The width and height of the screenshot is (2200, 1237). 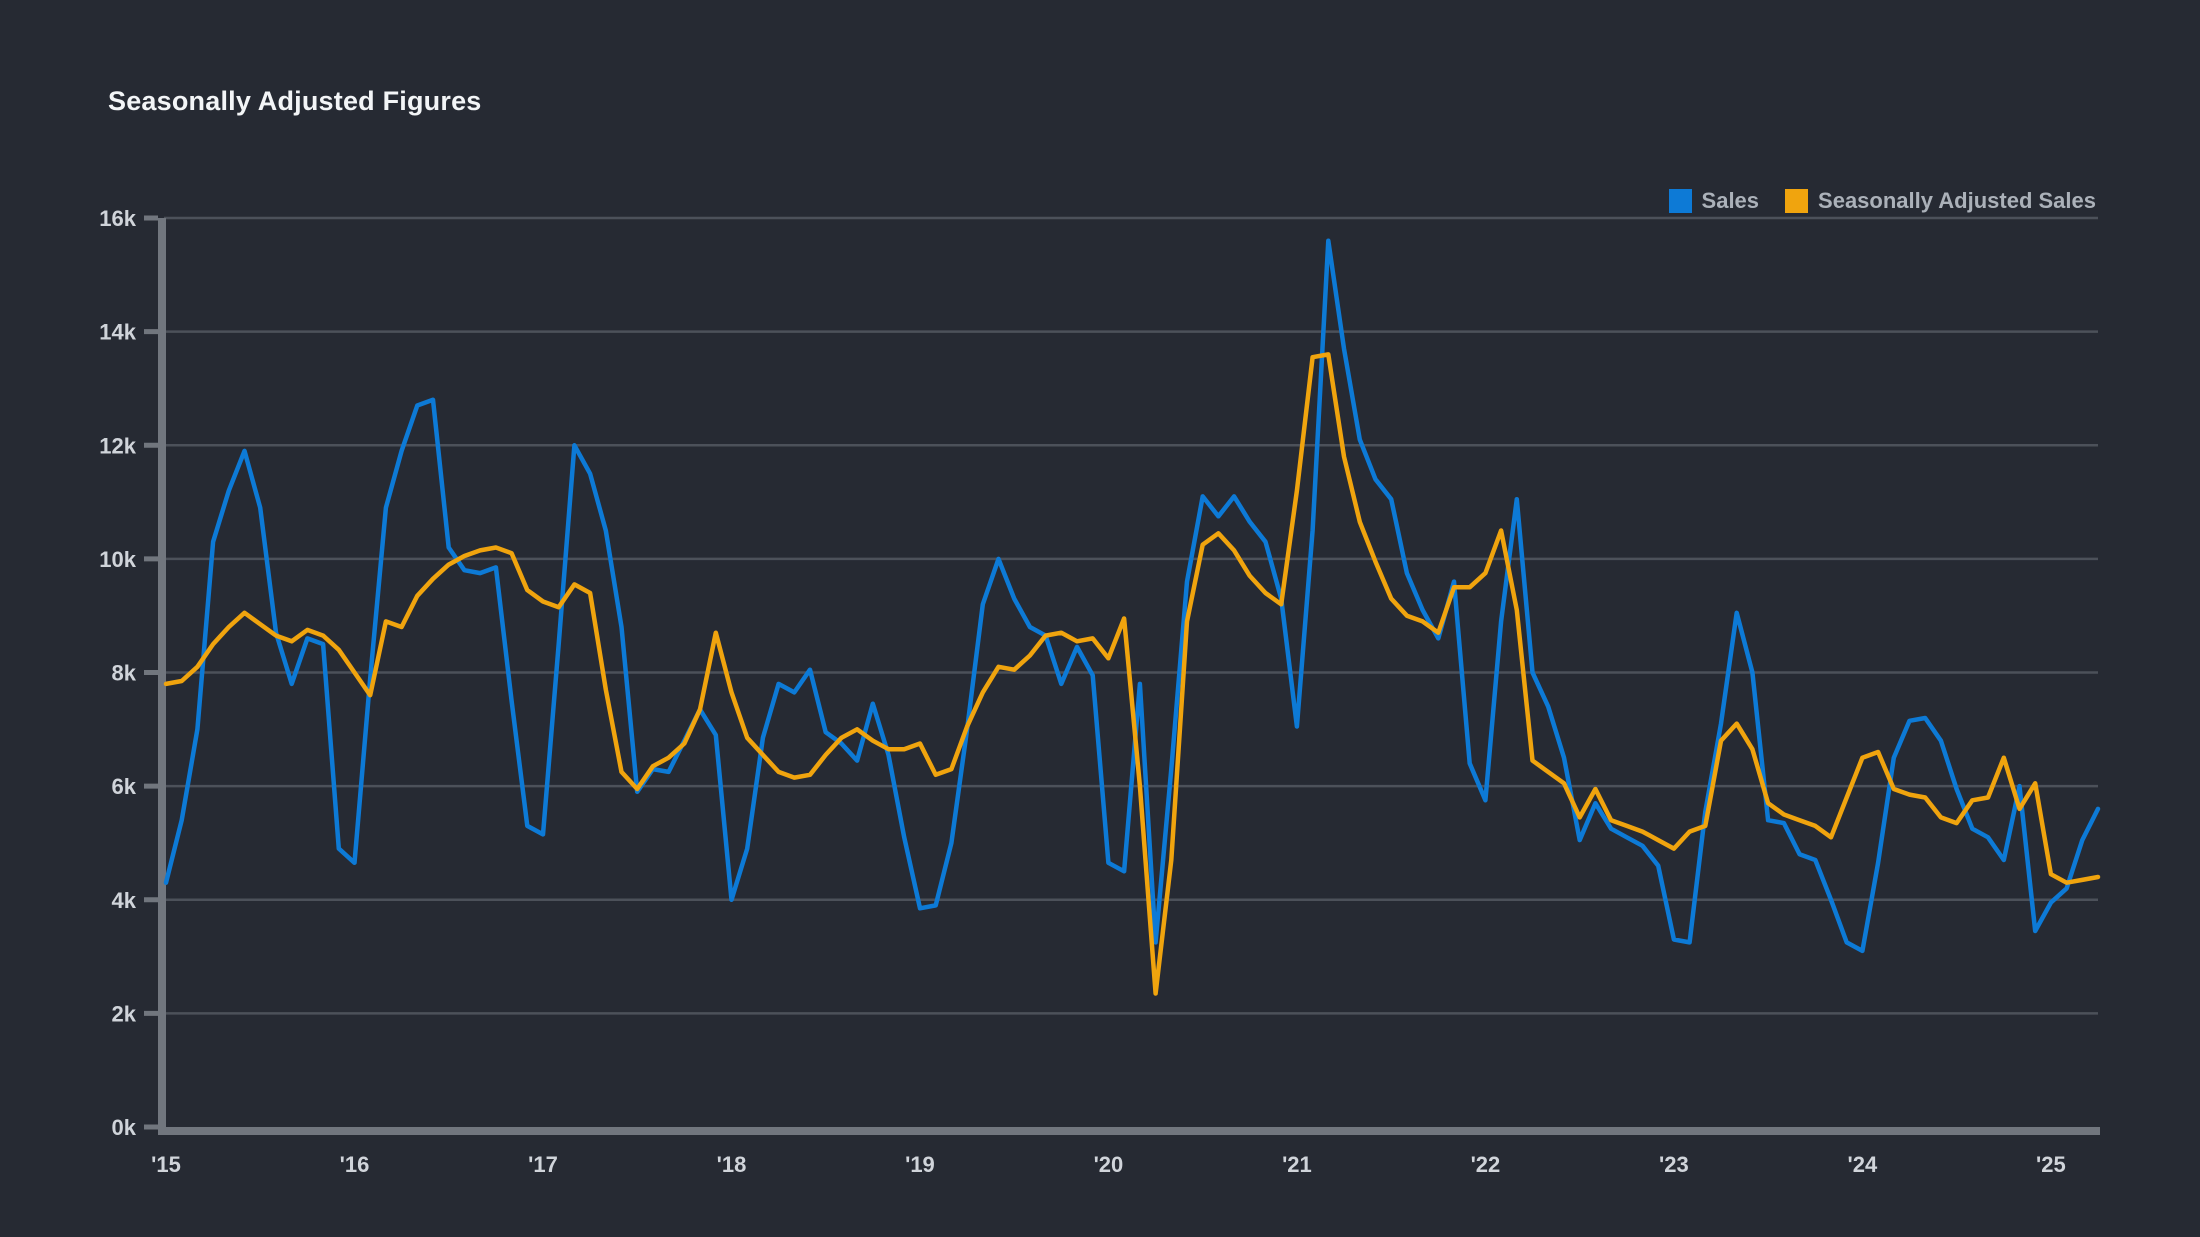 I want to click on legend-label-sales: Sales, so click(x=1730, y=200).